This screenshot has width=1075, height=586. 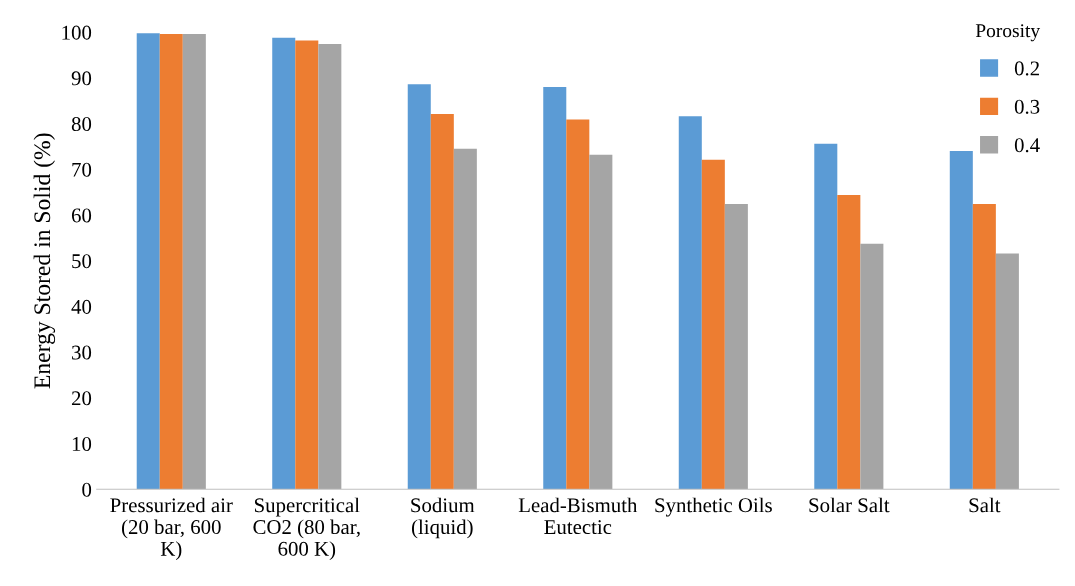 What do you see at coordinates (87, 489) in the screenshot?
I see `y-tick-label: 0` at bounding box center [87, 489].